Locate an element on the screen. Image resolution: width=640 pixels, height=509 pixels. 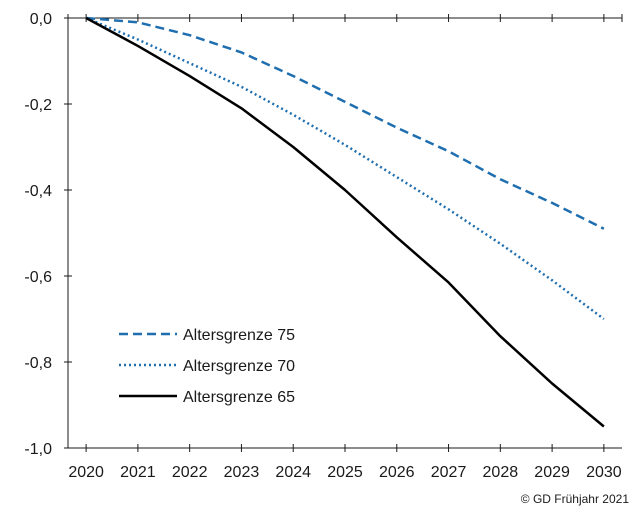
copyright-note: © GD Frühjahr 2021 is located at coordinates (575, 499).